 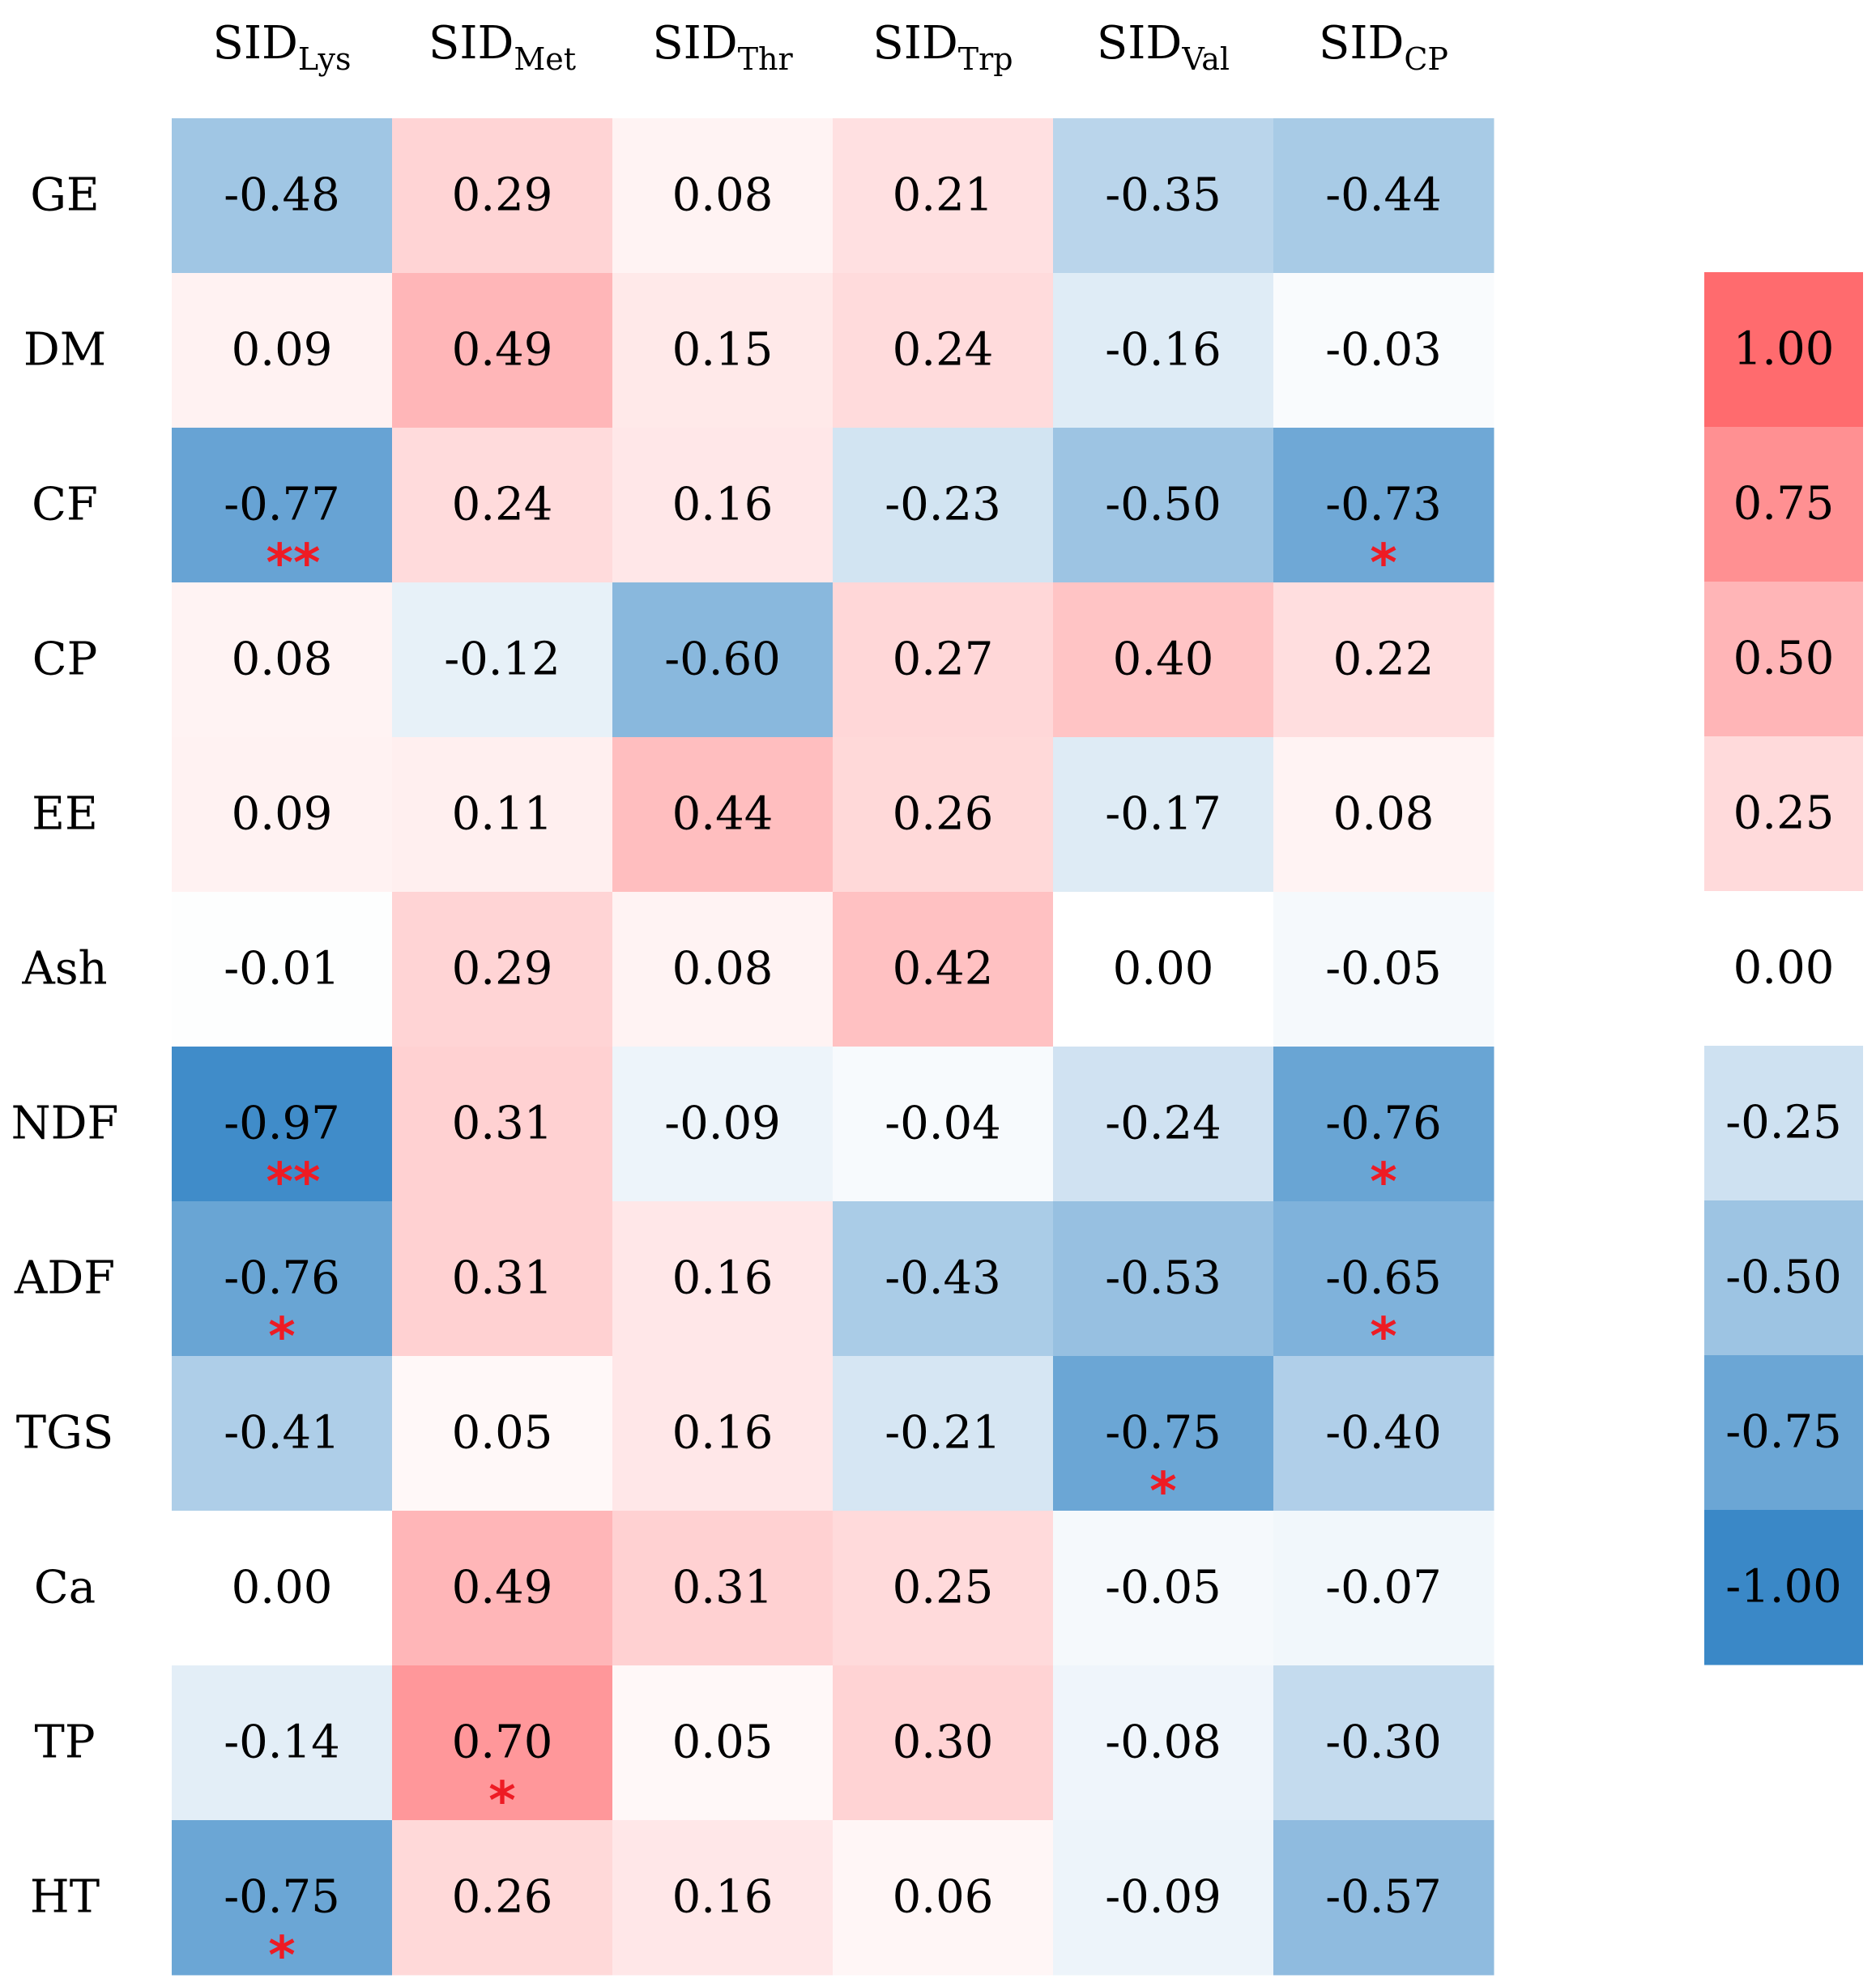 I want to click on column-header-subscript: Thr, so click(x=766, y=59).